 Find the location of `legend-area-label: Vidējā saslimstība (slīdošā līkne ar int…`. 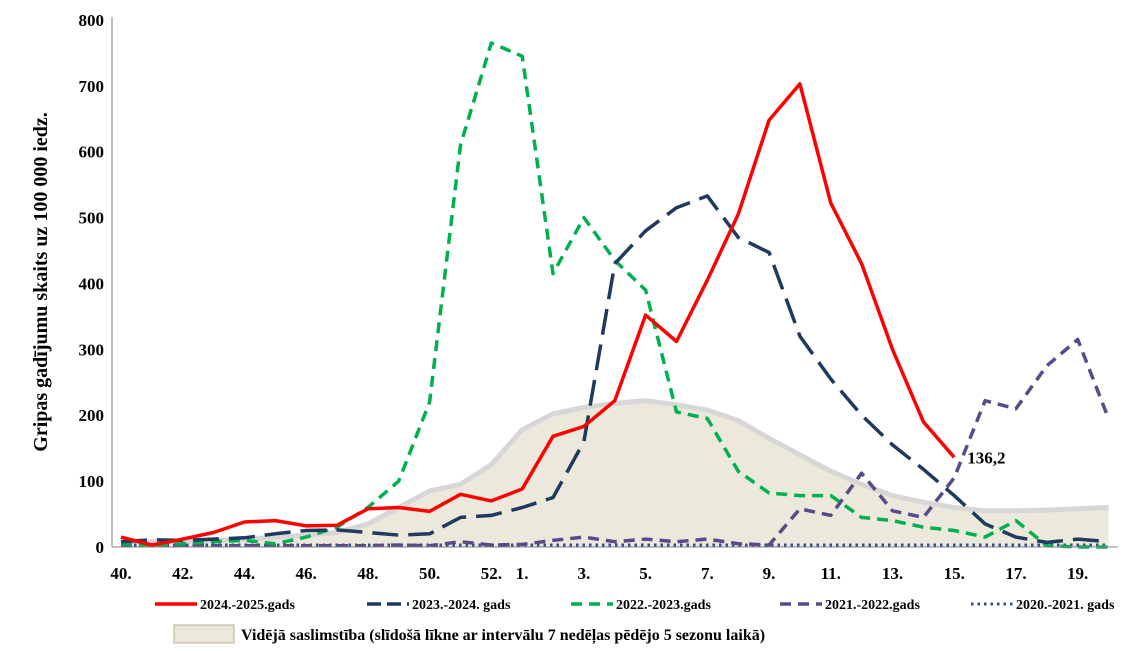

legend-area-label: Vidējā saslimstība (slīdošā līkne ar int… is located at coordinates (503, 636).